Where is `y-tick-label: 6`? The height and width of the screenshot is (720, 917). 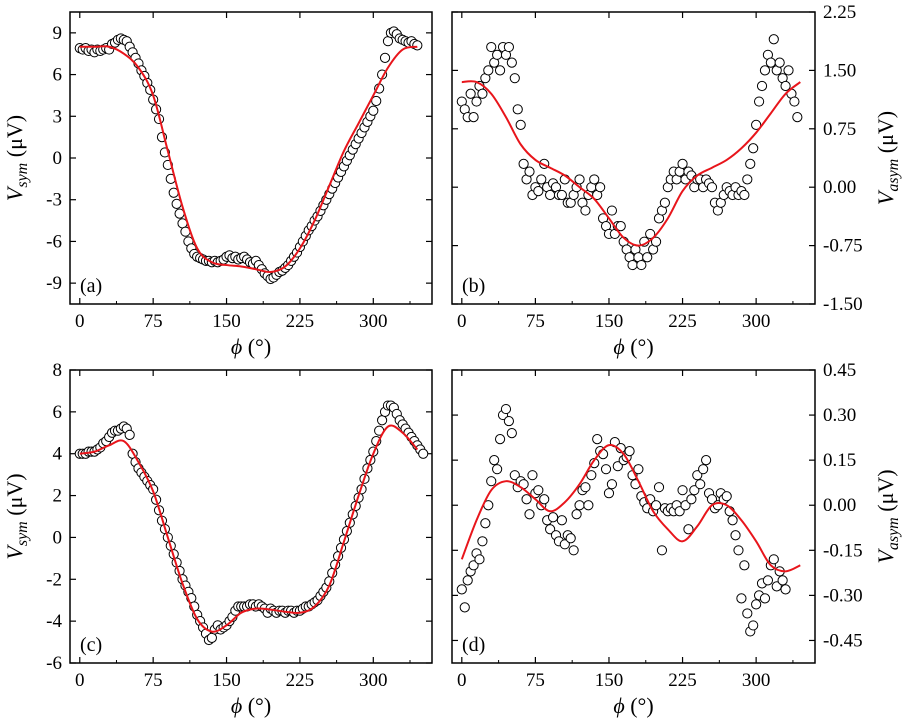 y-tick-label: 6 is located at coordinates (58, 412).